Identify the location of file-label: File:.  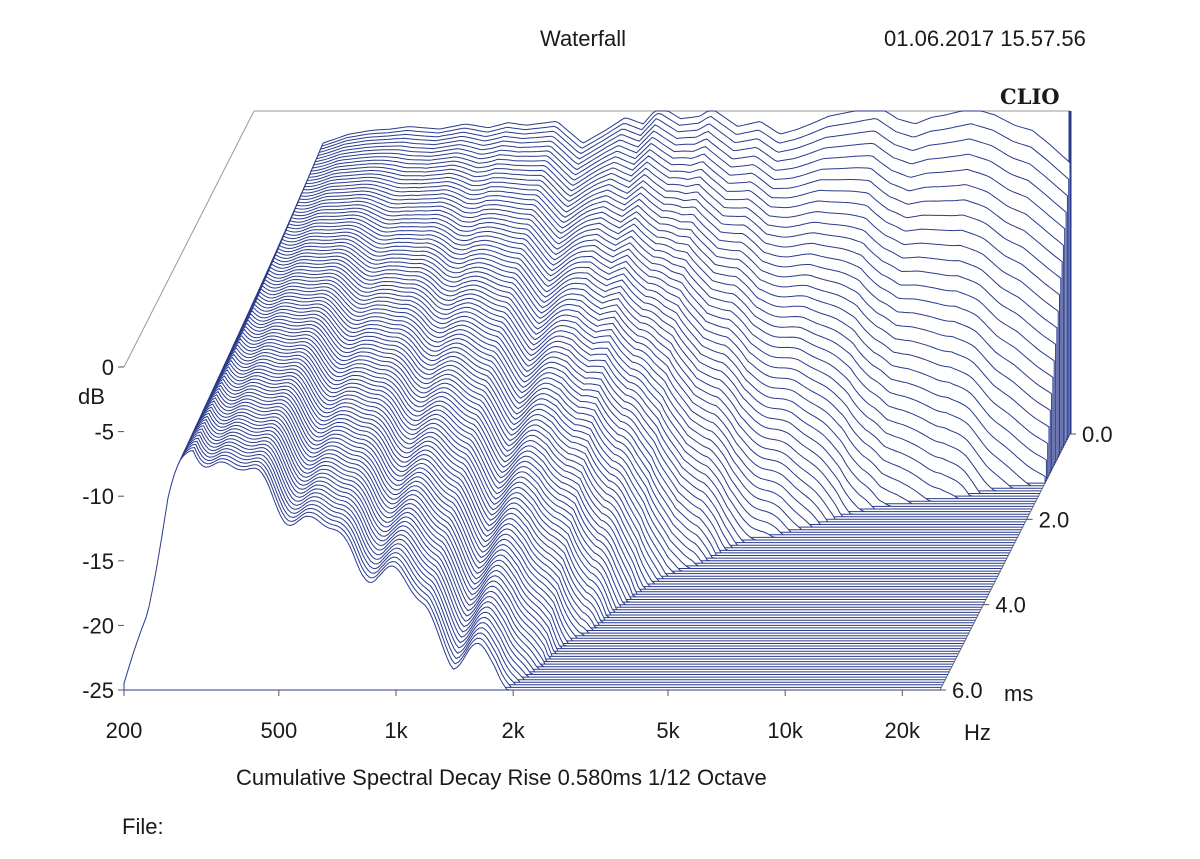
(143, 826).